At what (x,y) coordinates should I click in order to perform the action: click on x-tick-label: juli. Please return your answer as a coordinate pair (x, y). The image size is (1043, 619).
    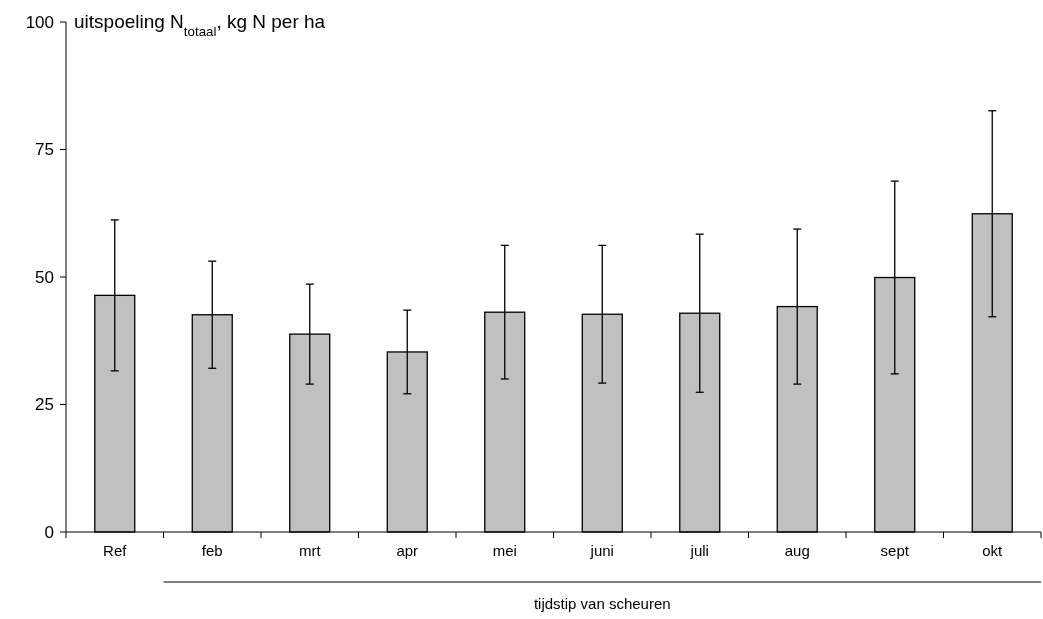
    Looking at the image, I should click on (699, 550).